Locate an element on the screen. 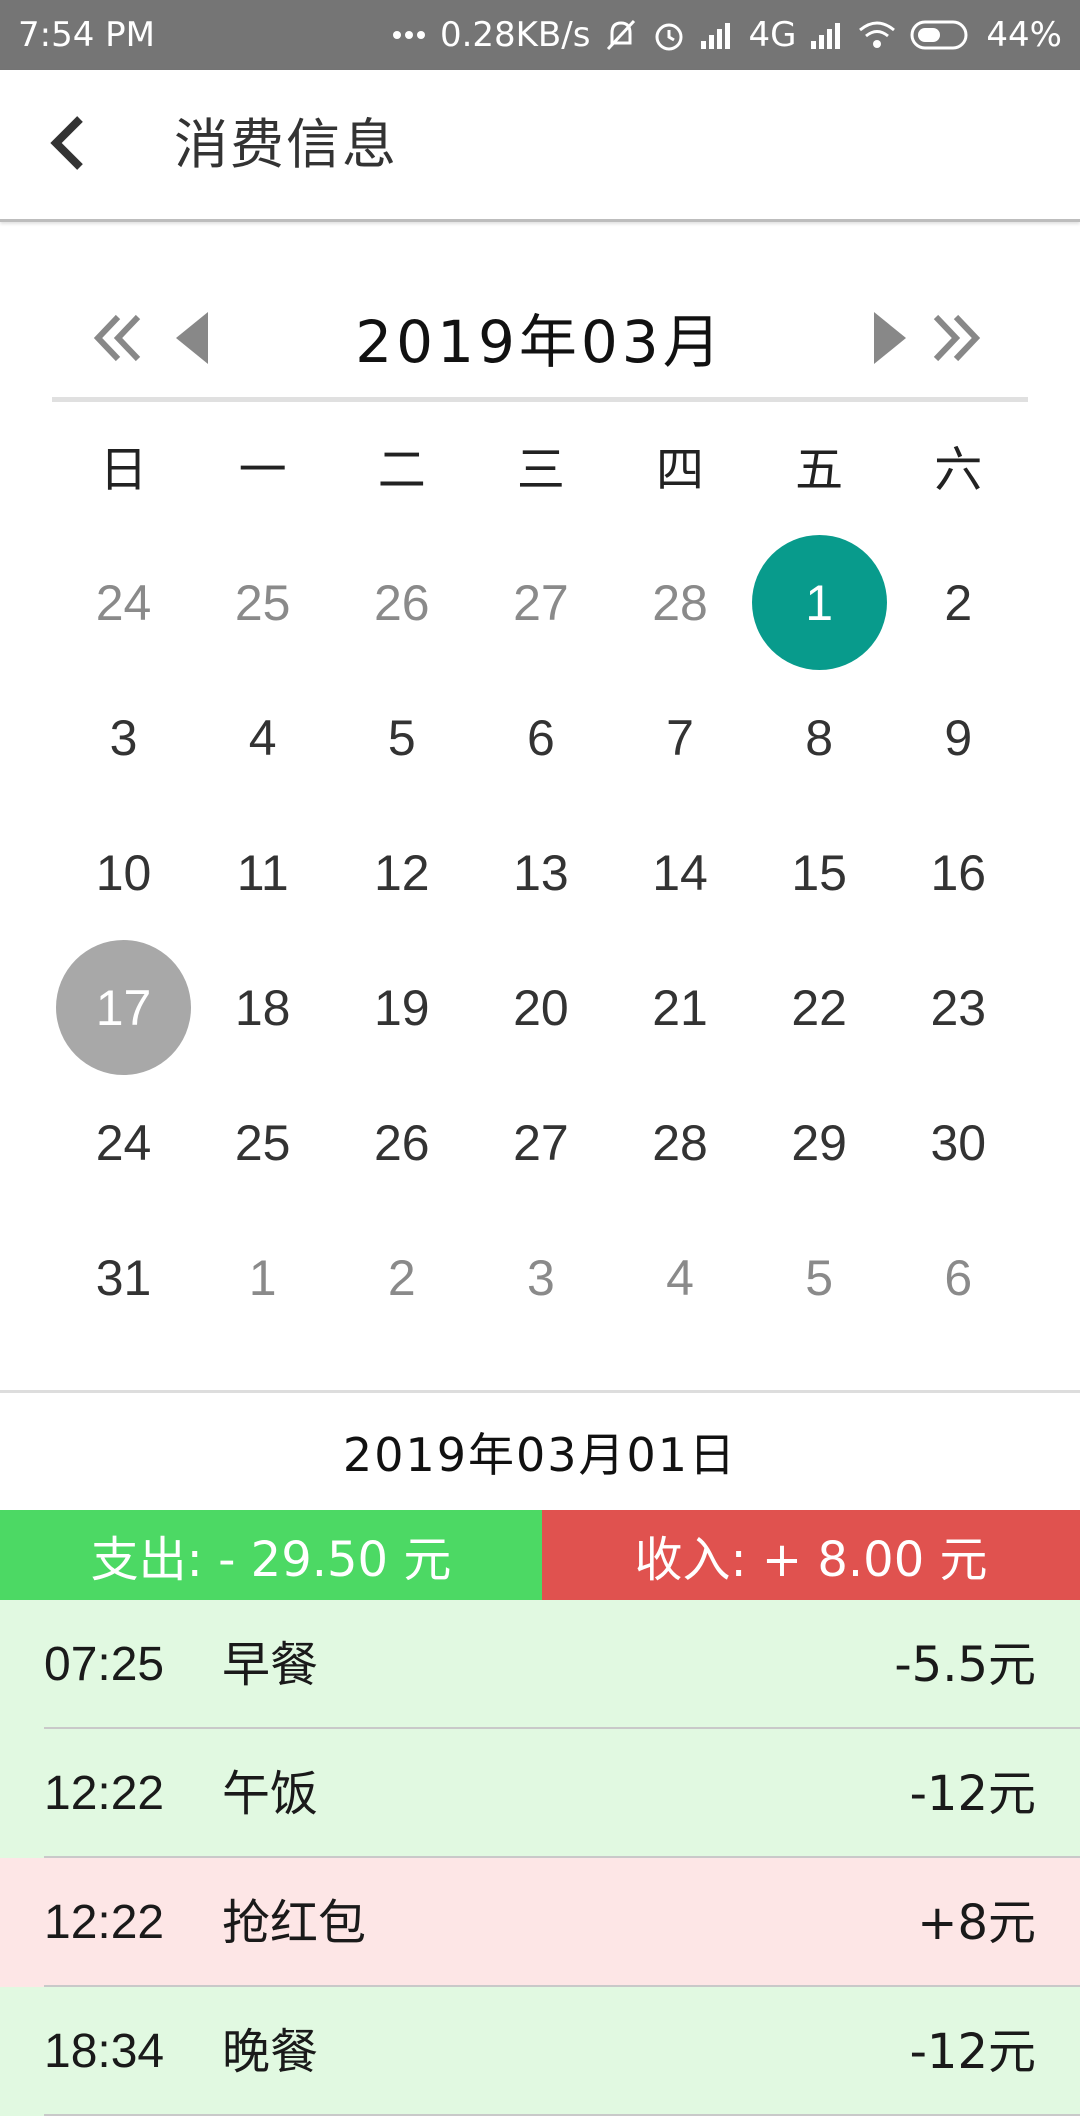 Image resolution: width=1080 pixels, height=2118 pixels. weekday-header: 日 一 二 三 四 五 六 is located at coordinates (541, 470).